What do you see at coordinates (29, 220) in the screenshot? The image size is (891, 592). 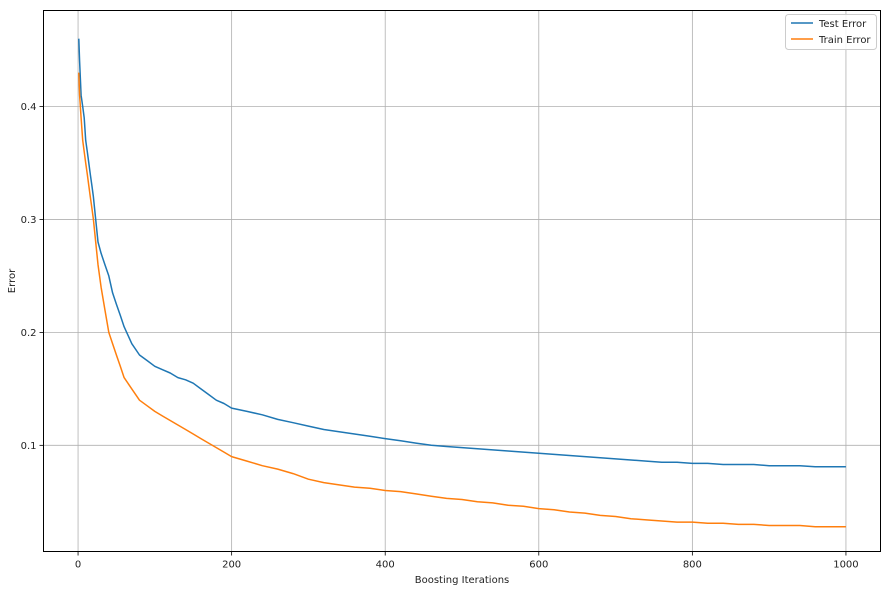 I see `y-tick-label: 0.3` at bounding box center [29, 220].